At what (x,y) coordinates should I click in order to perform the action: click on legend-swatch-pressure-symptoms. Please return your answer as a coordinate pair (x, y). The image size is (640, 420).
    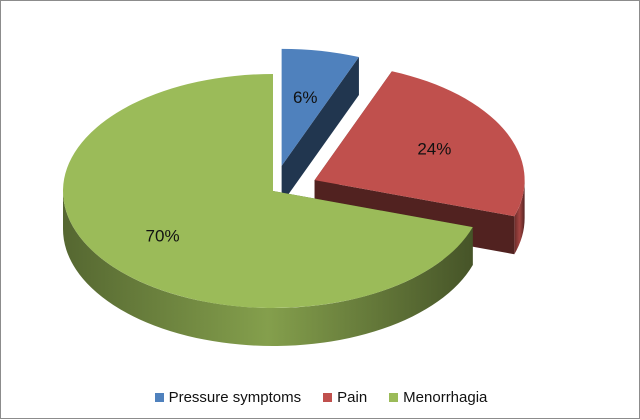
    Looking at the image, I should click on (159, 397).